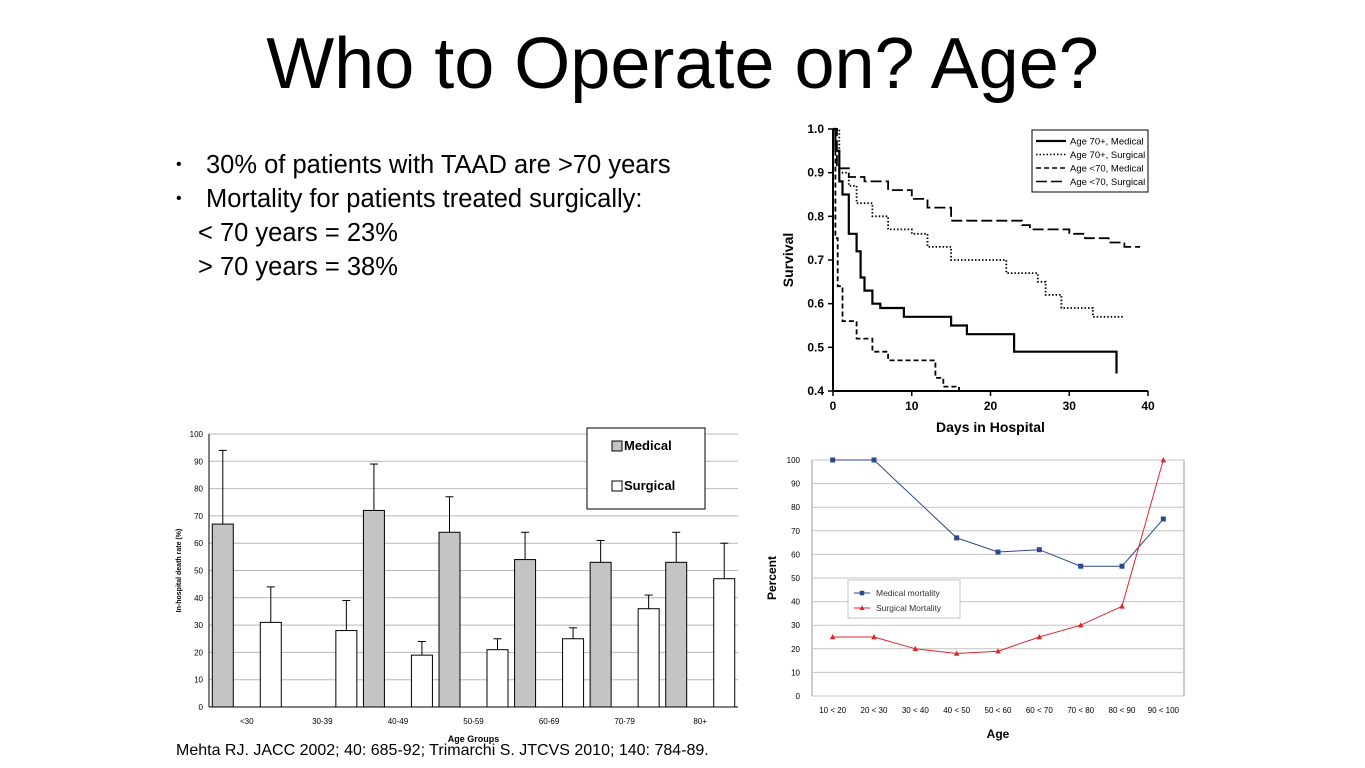 The width and height of the screenshot is (1365, 768). I want to click on y-tick-label: 70, so click(795, 531).